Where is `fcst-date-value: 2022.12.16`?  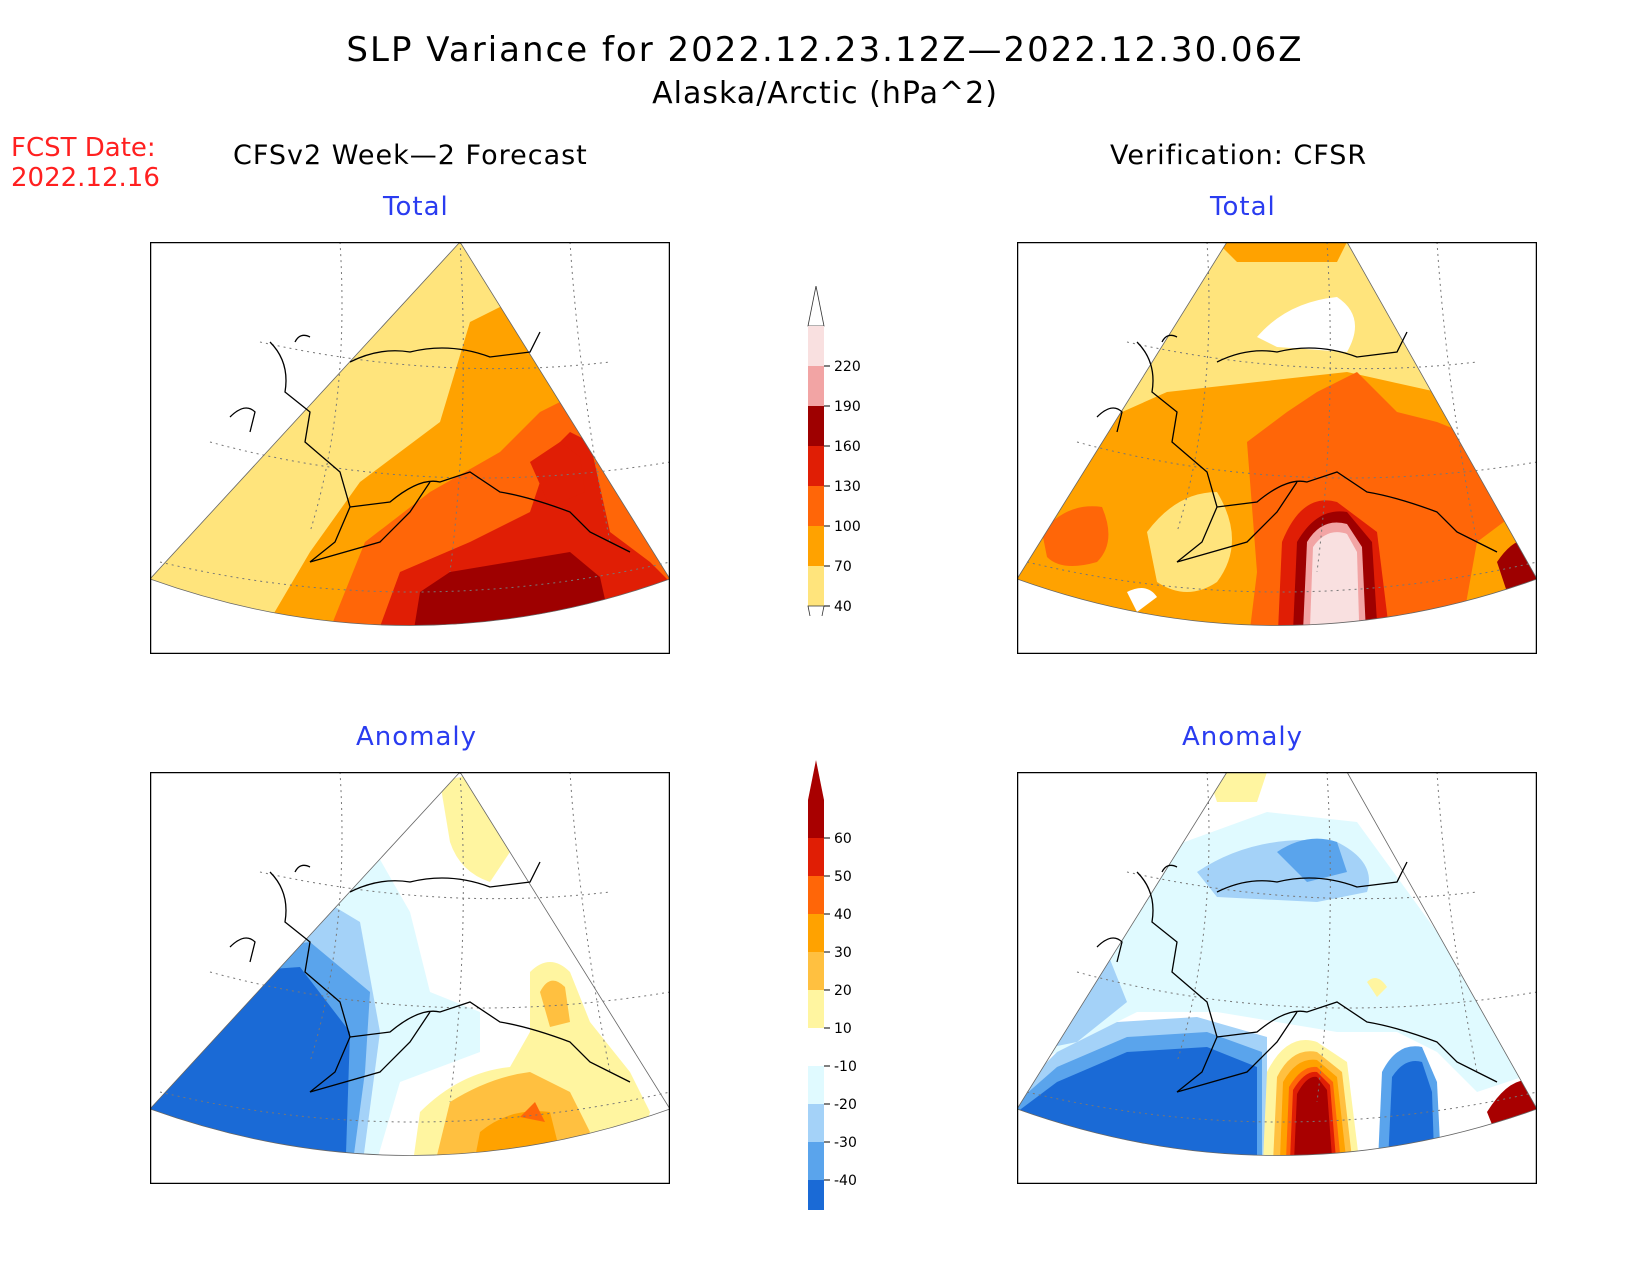
fcst-date-value: 2022.12.16 is located at coordinates (85, 178).